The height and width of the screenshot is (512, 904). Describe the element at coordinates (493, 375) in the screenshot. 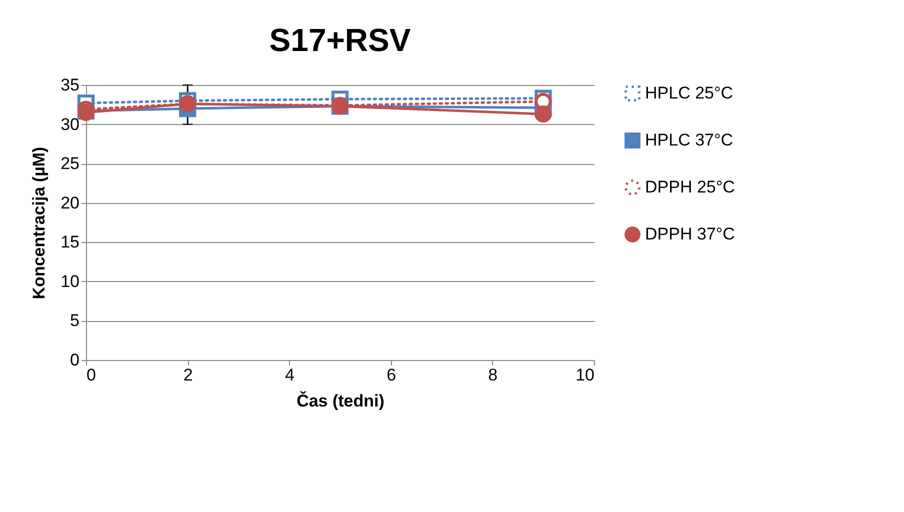

I see `x-tick-label: 8` at that location.